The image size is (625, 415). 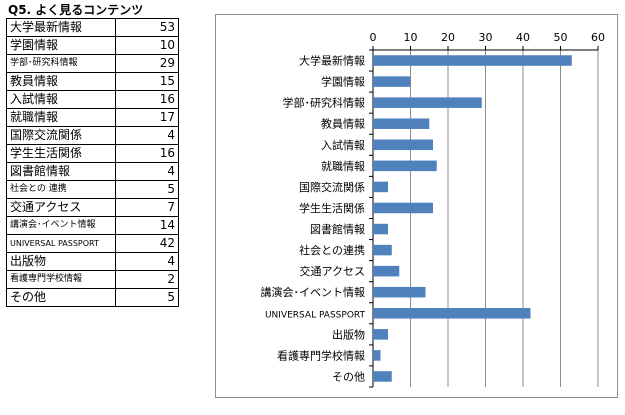 What do you see at coordinates (147, 117) in the screenshot?
I see `table-cell-value: 17` at bounding box center [147, 117].